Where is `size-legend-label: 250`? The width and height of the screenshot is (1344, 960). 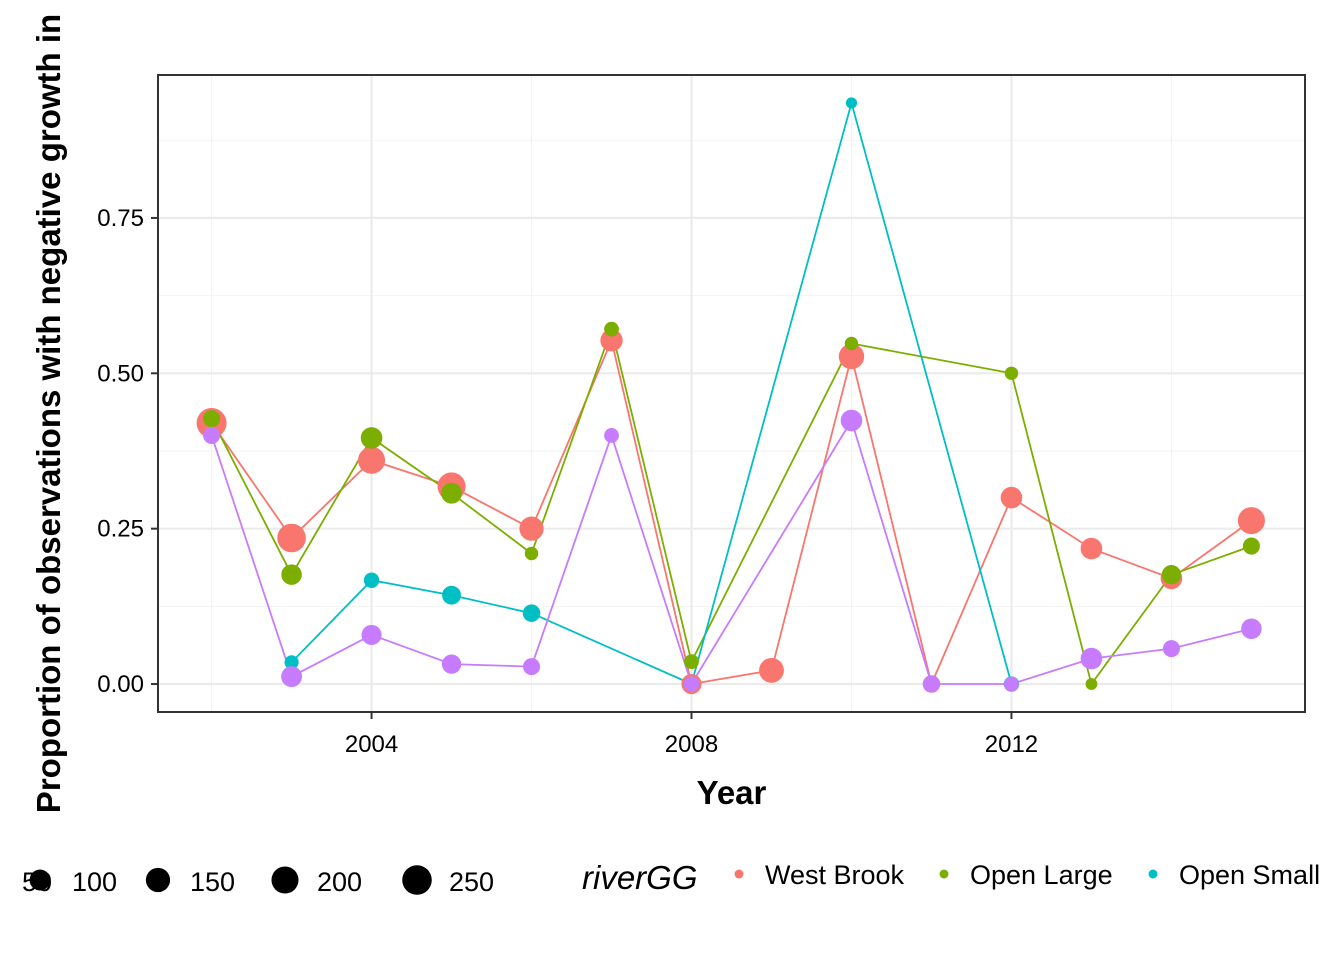
size-legend-label: 250 is located at coordinates (471, 882).